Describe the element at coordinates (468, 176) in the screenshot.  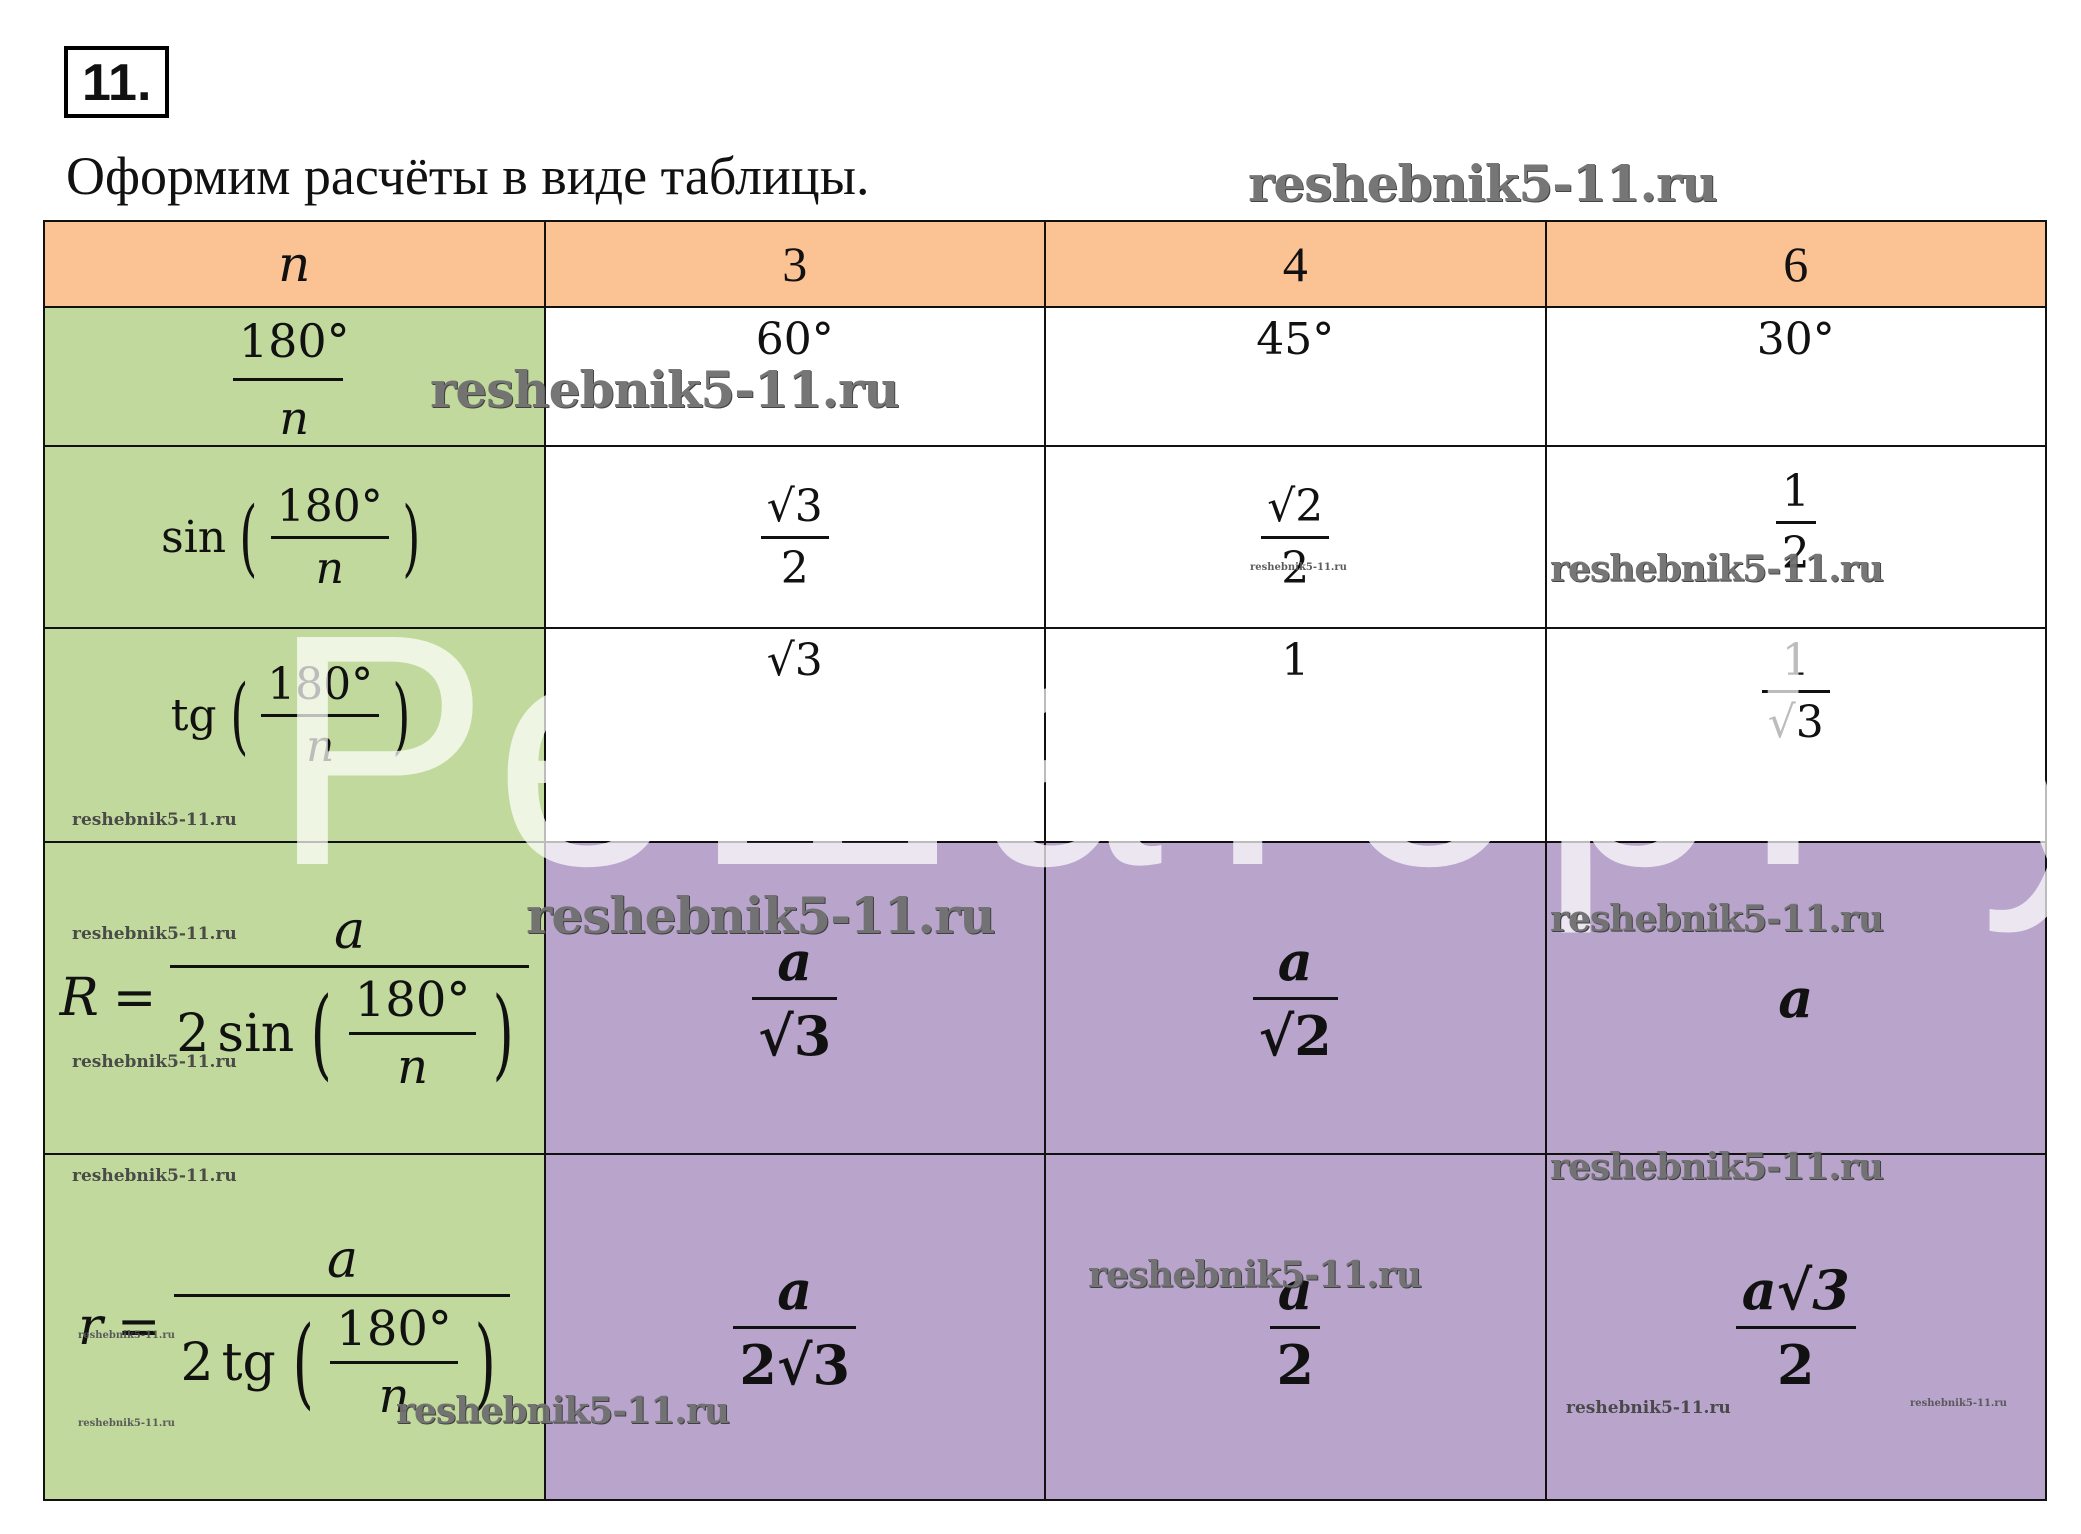
I see `intro-text: Оформим расчёты в виде таблицы.` at that location.